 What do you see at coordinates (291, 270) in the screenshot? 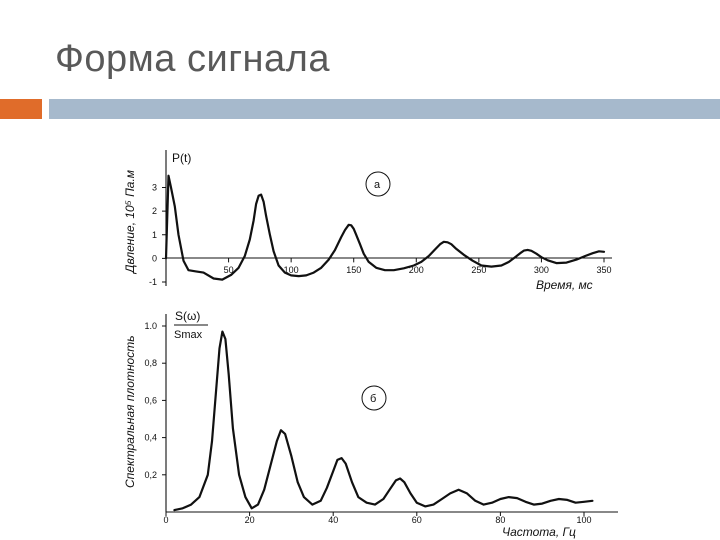
I see `panel-a-x-tick-label: 100` at bounding box center [291, 270].